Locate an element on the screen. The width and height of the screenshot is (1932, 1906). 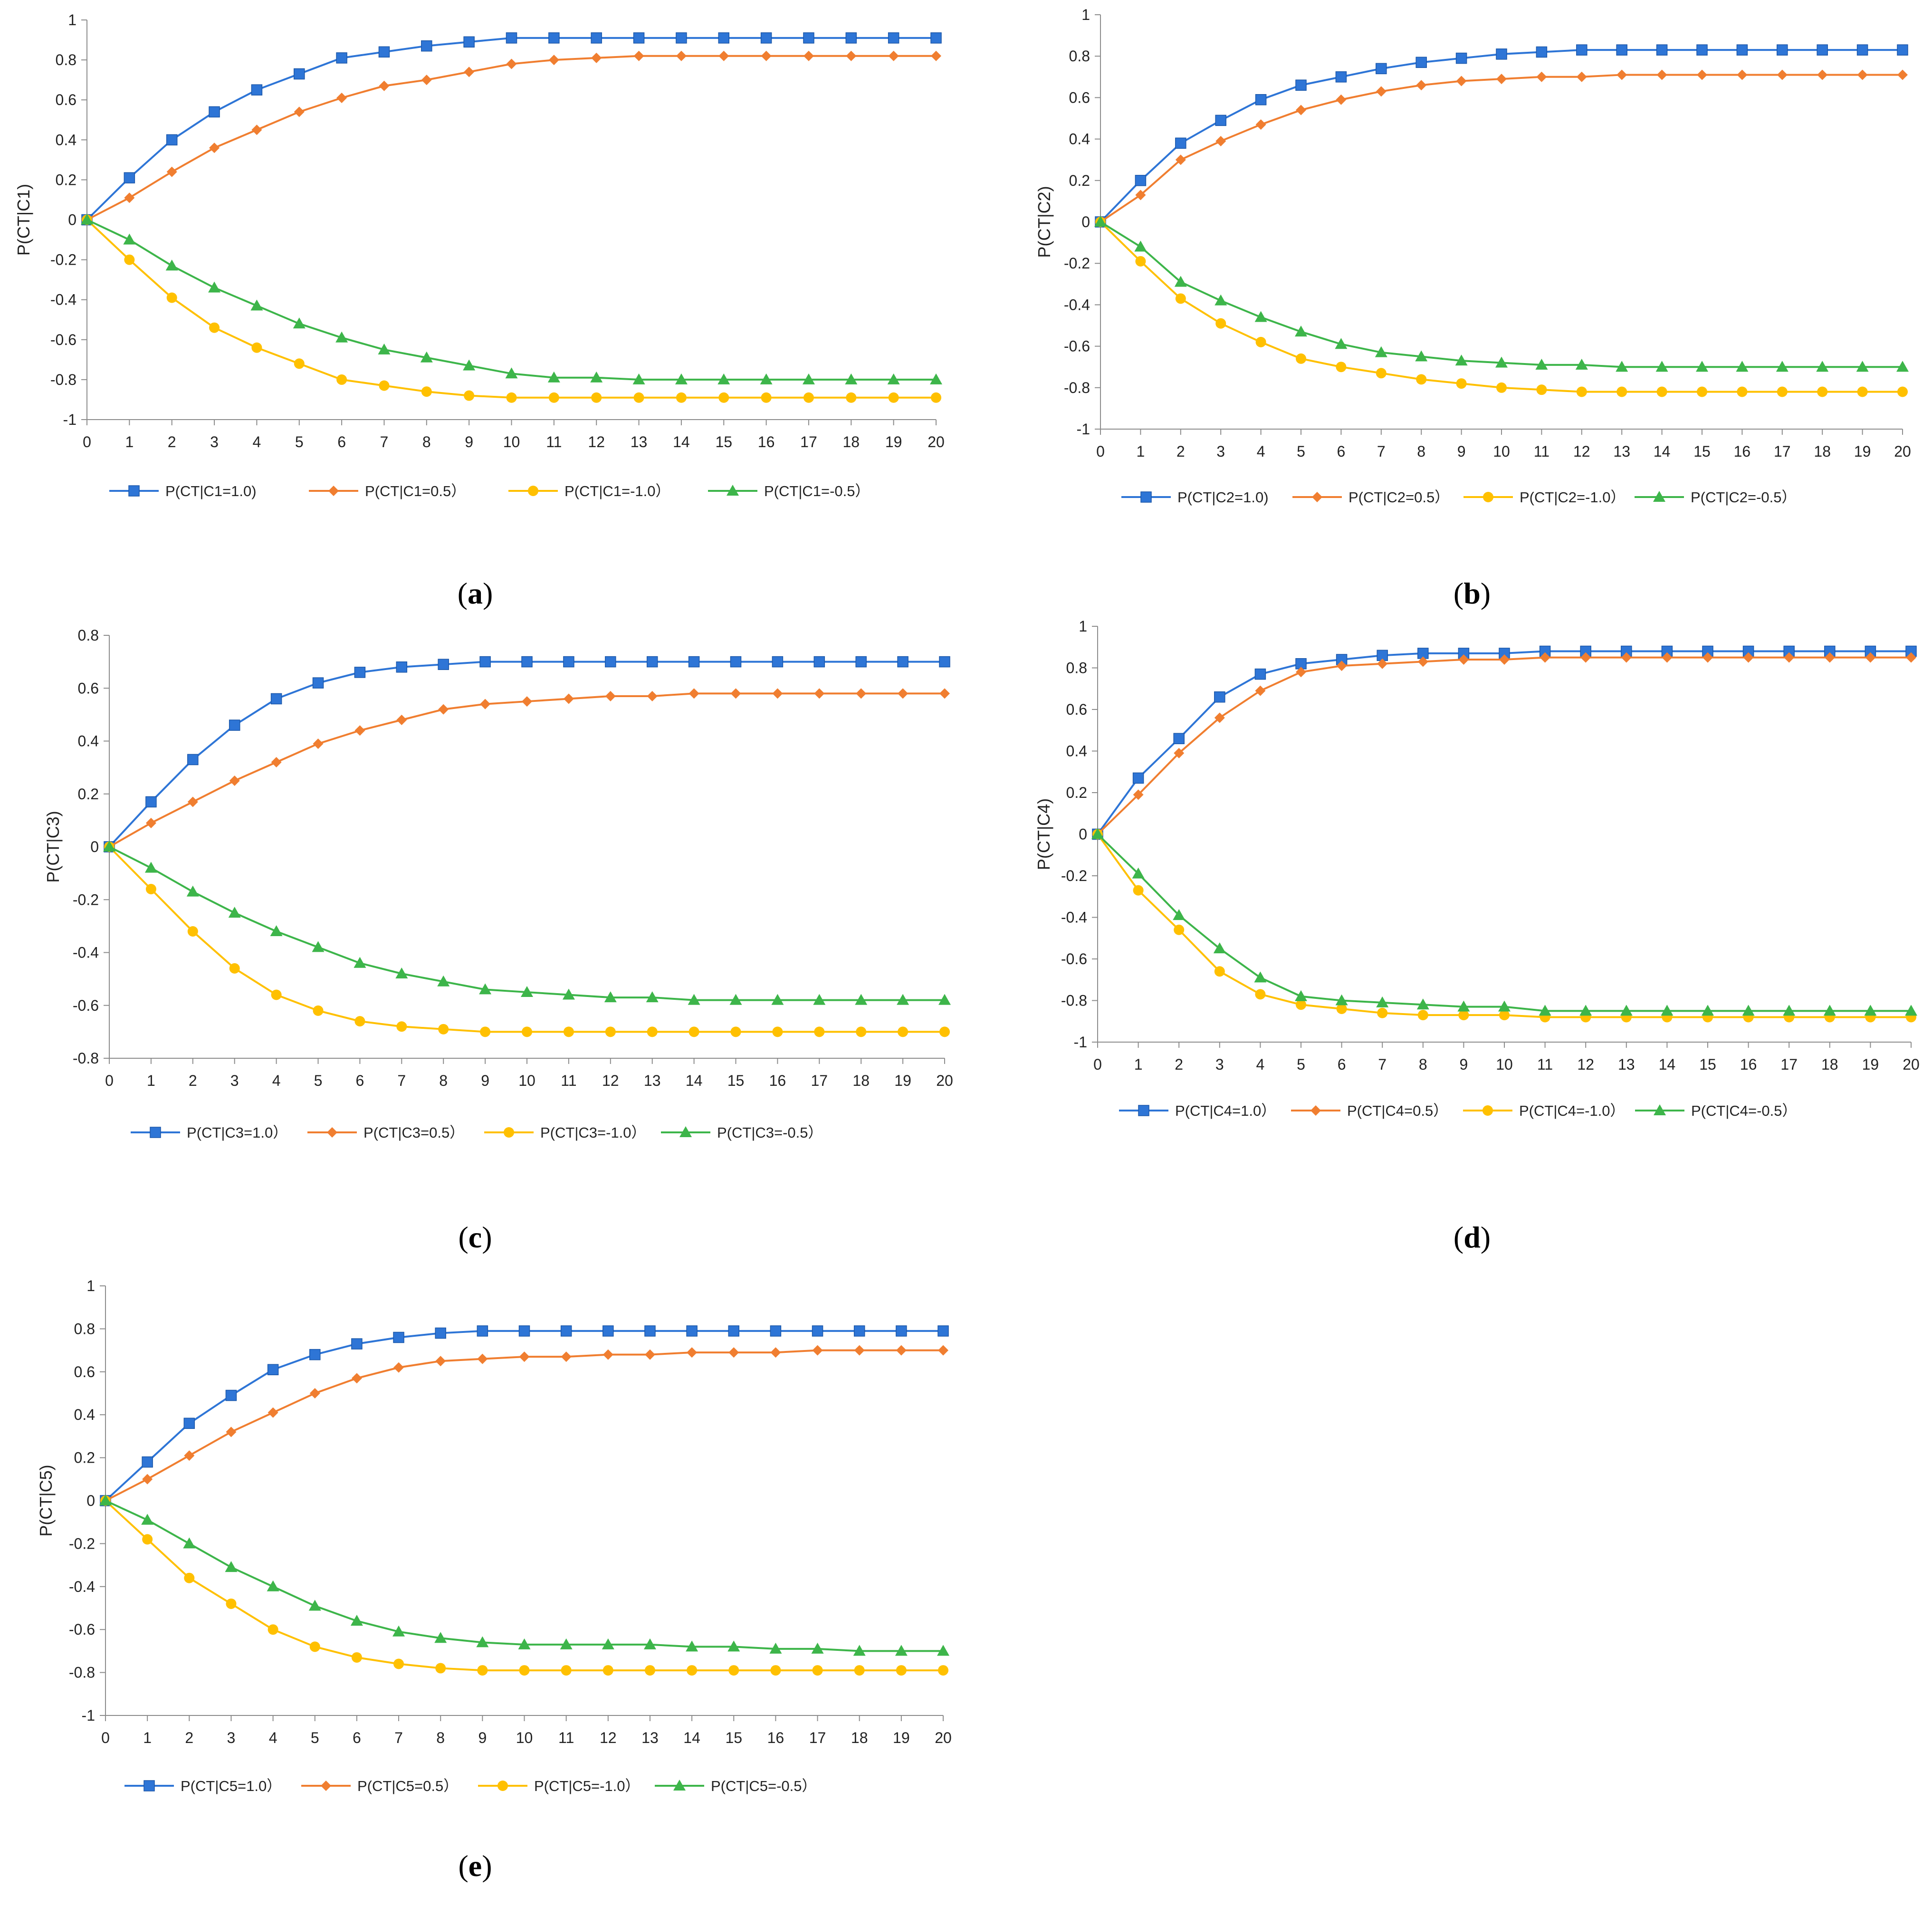
y-tick-label: 0.8 is located at coordinates (84, 1328).